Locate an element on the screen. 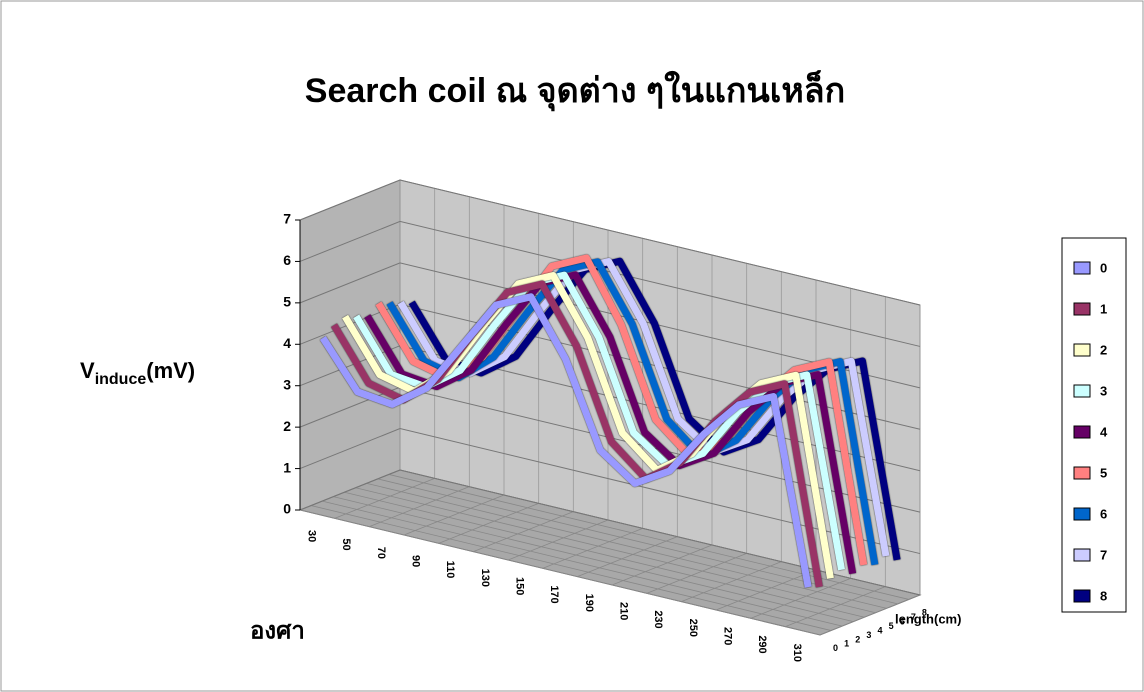 This screenshot has width=1144, height=692. legend-label: 0 is located at coordinates (1103, 267).